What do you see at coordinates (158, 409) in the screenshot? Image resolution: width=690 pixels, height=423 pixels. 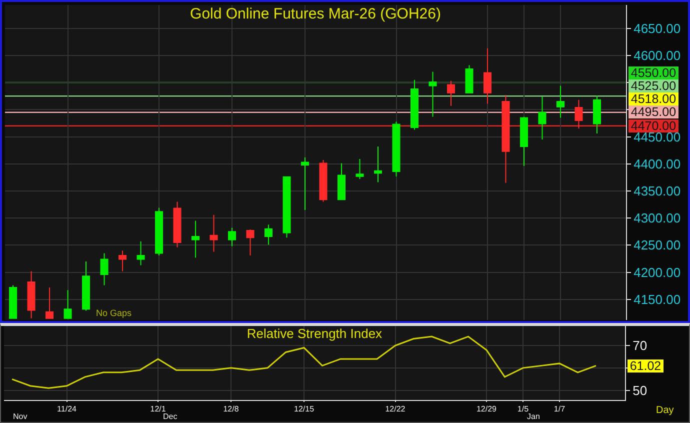 I see `x-tick-label: 12/1` at bounding box center [158, 409].